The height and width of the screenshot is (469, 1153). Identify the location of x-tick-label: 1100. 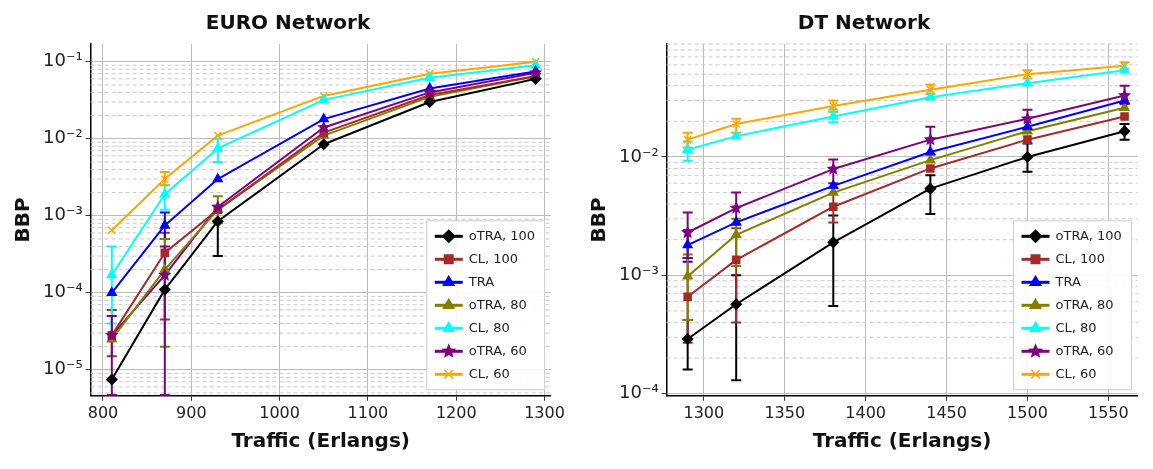
(368, 412).